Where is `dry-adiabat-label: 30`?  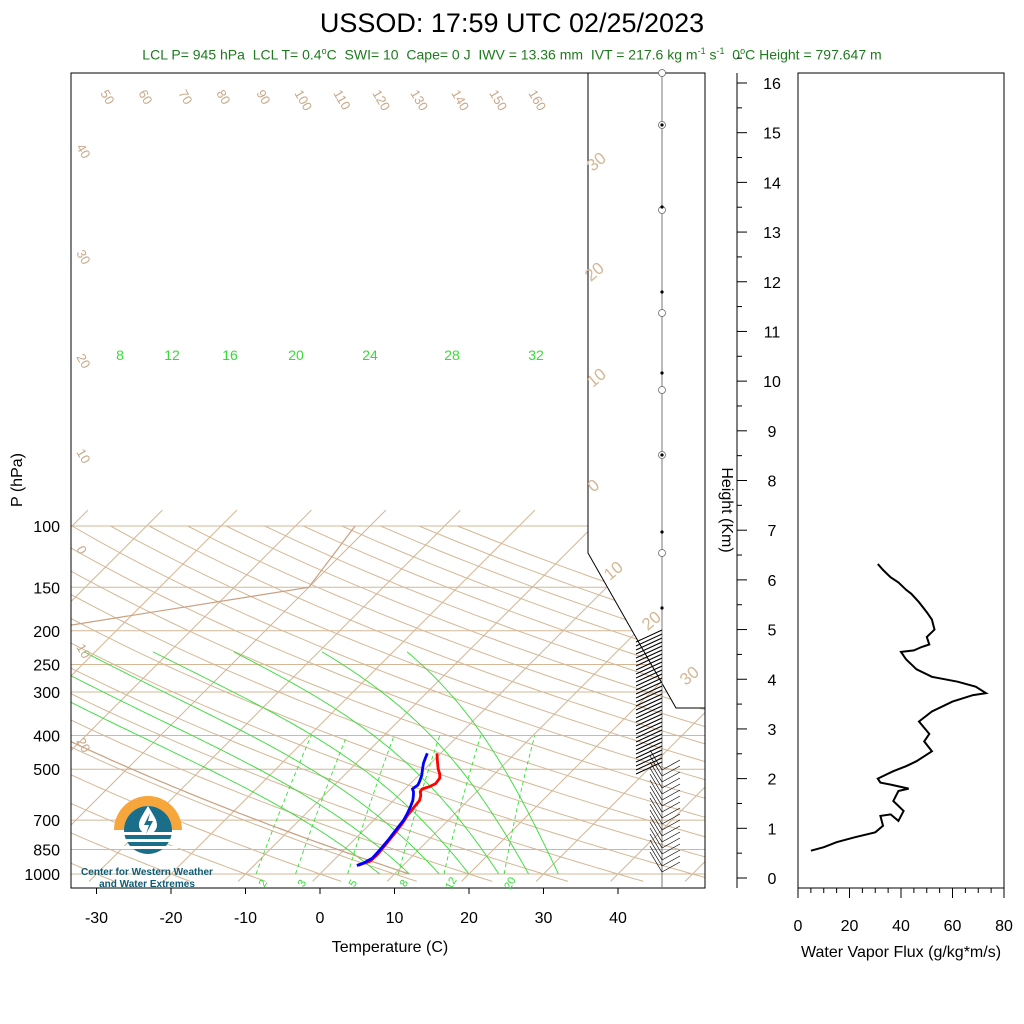 dry-adiabat-label: 30 is located at coordinates (83, 257).